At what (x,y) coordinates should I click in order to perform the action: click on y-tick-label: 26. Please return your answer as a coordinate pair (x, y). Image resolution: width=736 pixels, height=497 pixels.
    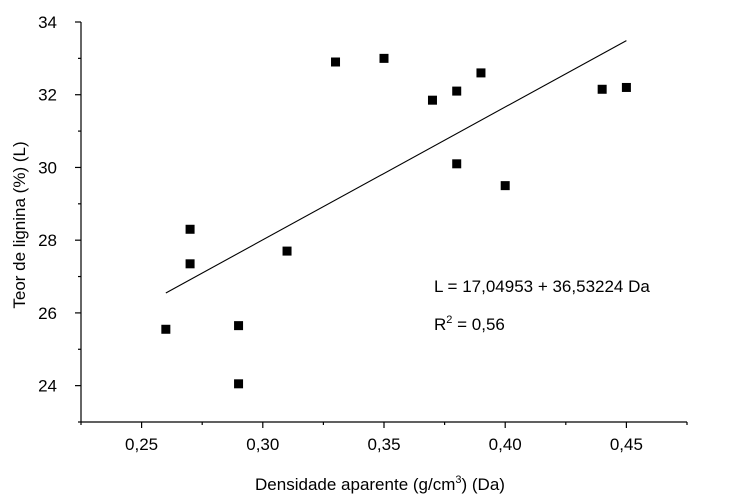
    Looking at the image, I should click on (47, 313).